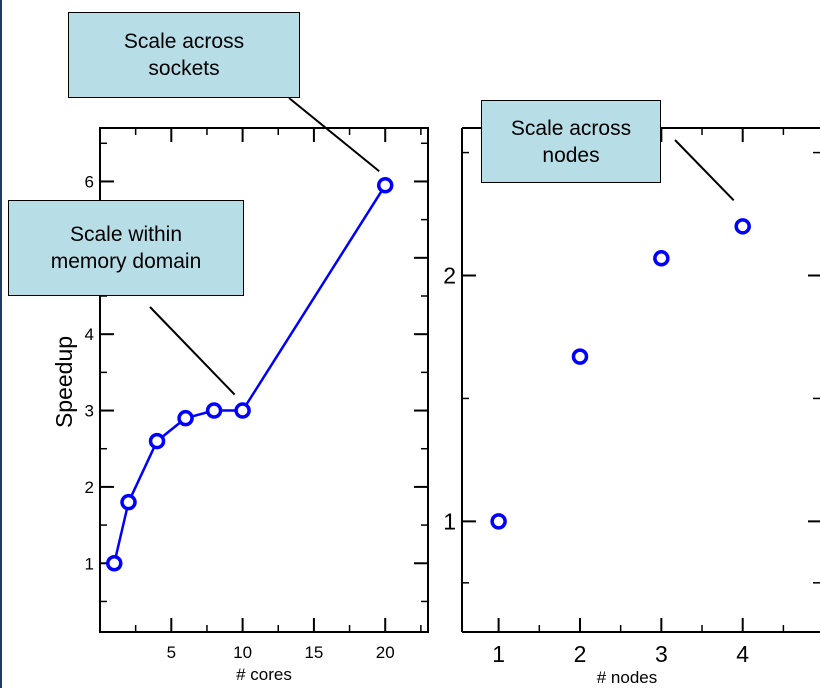 This screenshot has width=820, height=693. Describe the element at coordinates (742, 654) in the screenshot. I see `nodes-x-tick-label: 4` at that location.